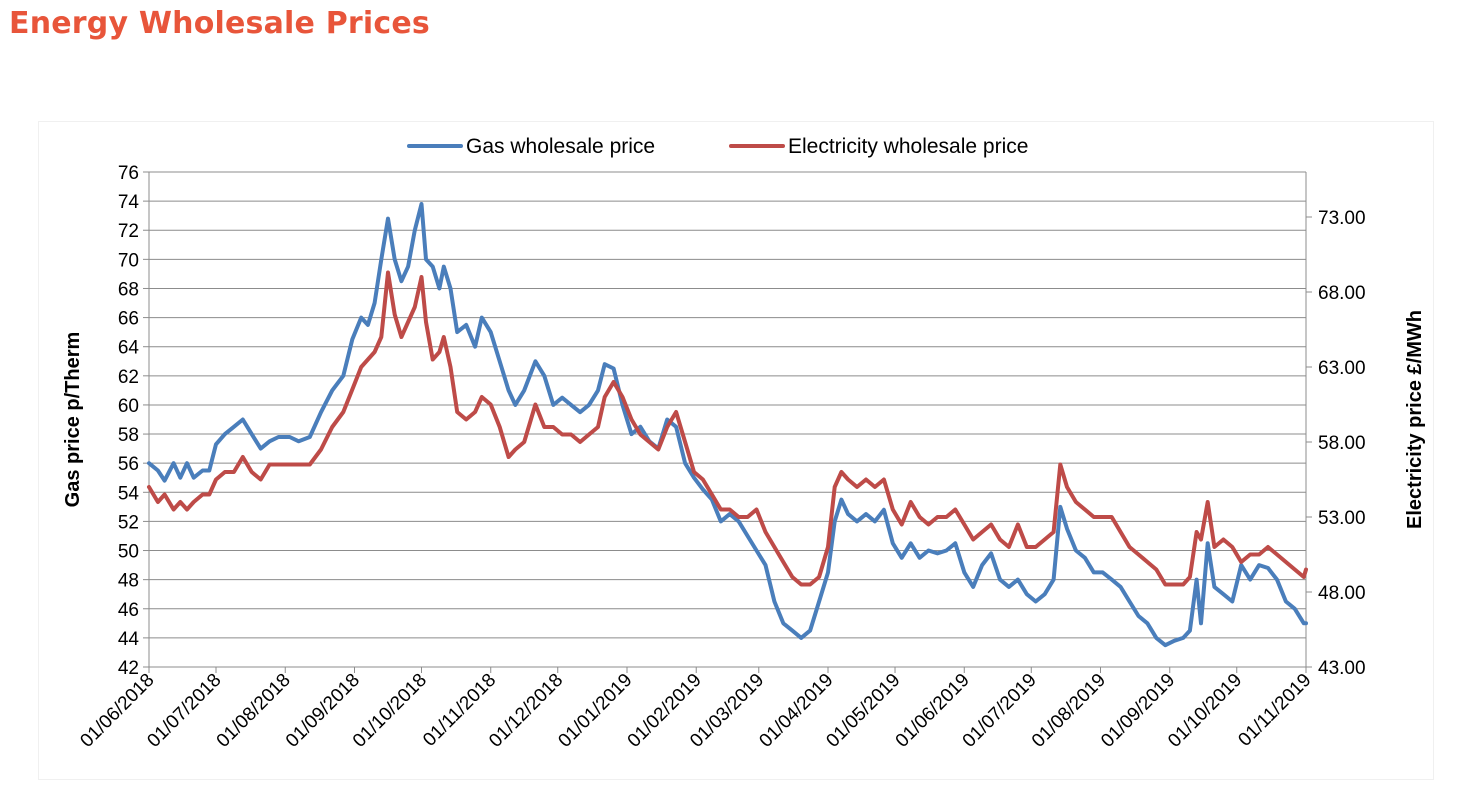  What do you see at coordinates (560, 146) in the screenshot?
I see `legend-label: Gas wholesale price` at bounding box center [560, 146].